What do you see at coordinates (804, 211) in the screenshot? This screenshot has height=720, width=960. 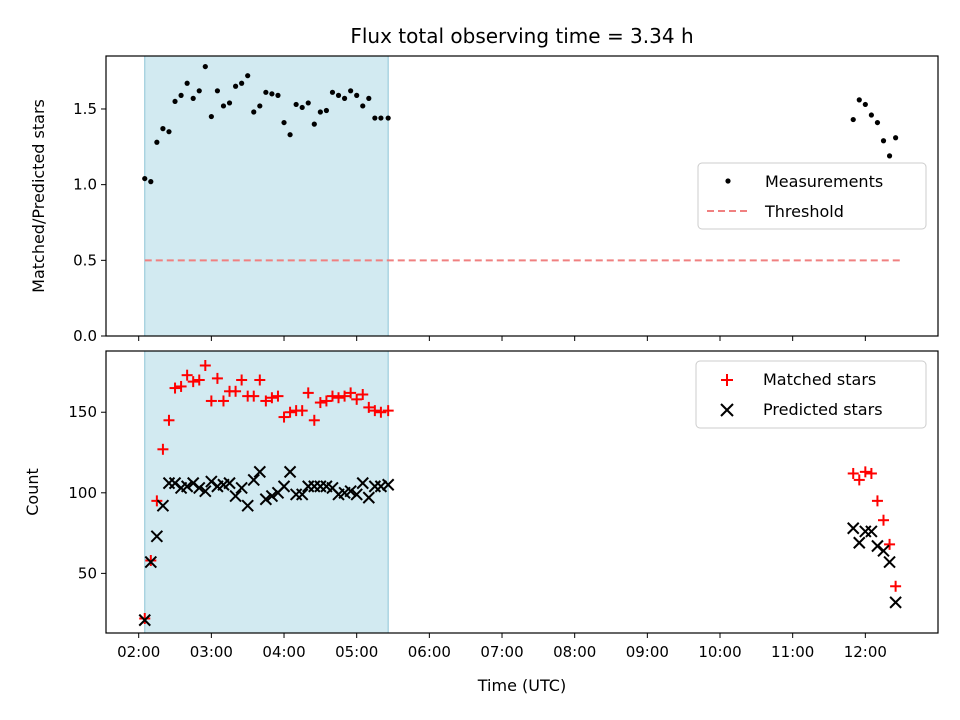 I see `legend-threshold-label: Threshold` at bounding box center [804, 211].